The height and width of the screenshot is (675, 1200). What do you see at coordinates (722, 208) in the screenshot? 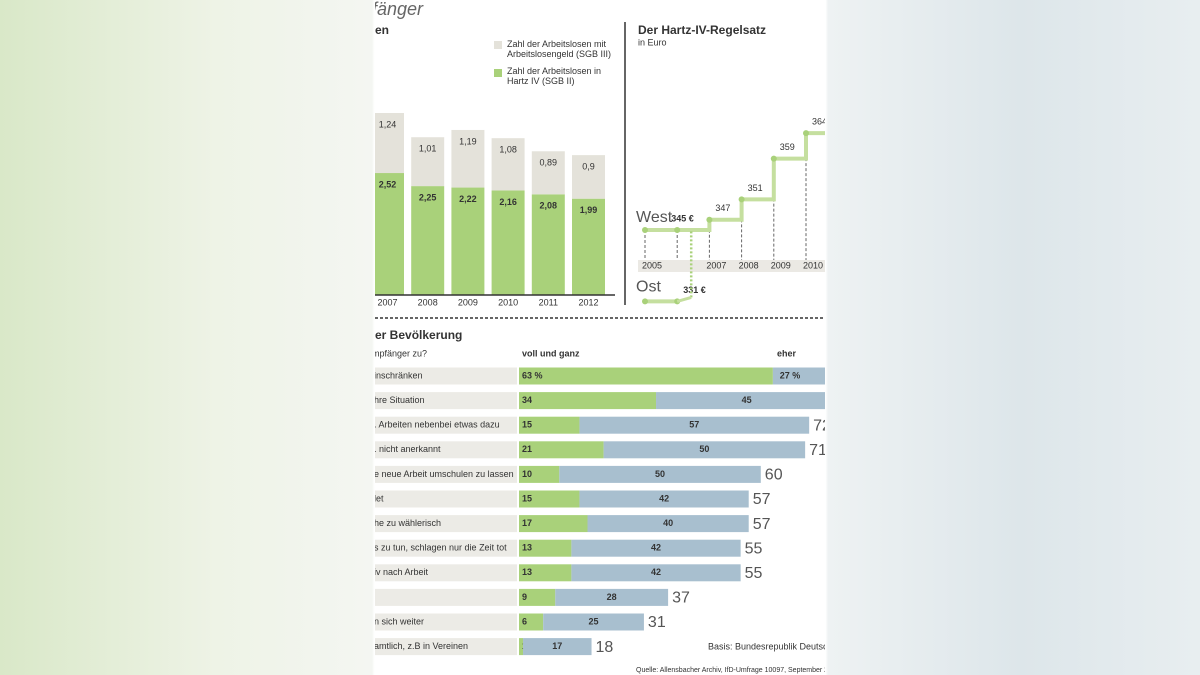
I see `value-label: 347` at bounding box center [722, 208].